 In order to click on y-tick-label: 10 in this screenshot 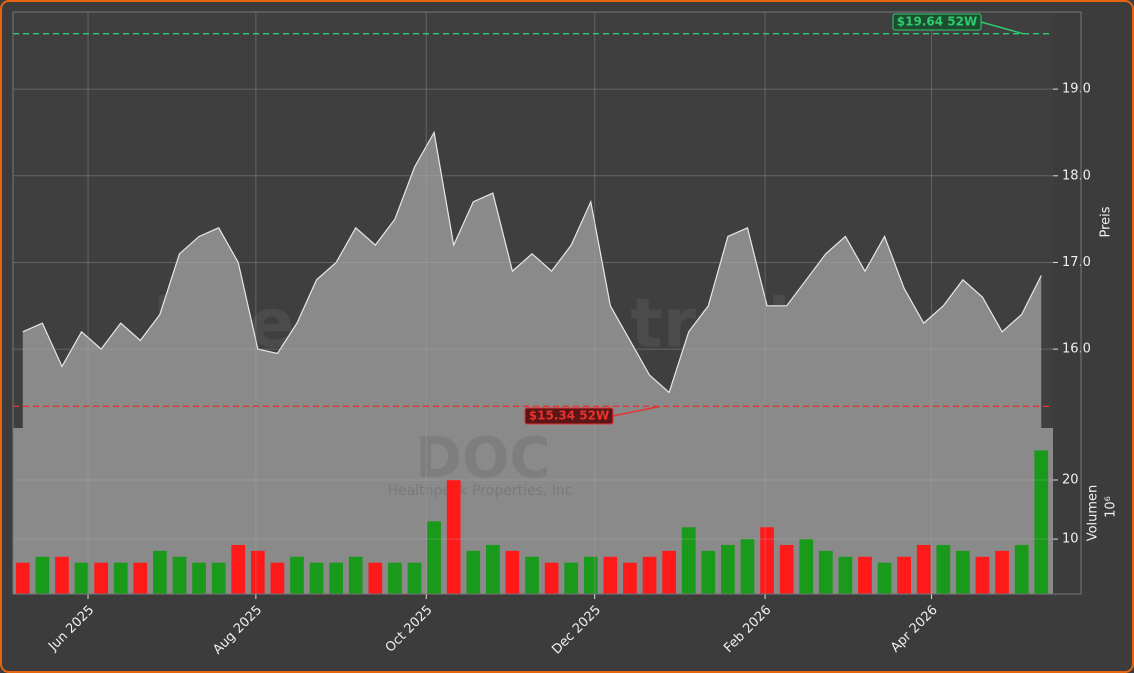, I will do `click(1070, 539)`.